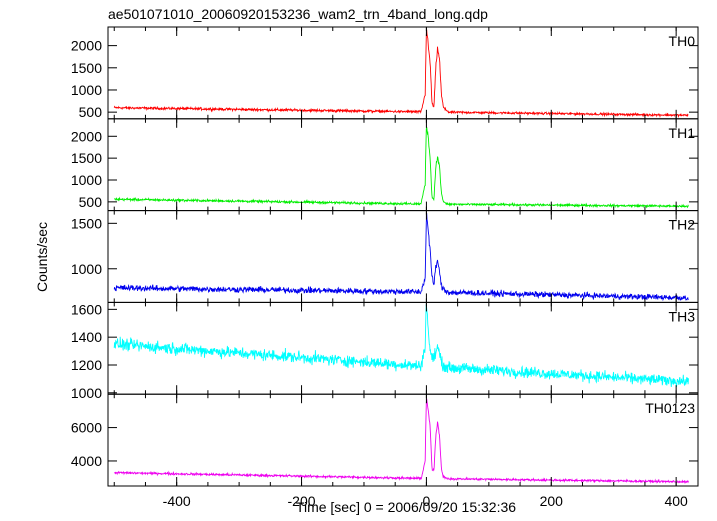  What do you see at coordinates (682, 133) in the screenshot?
I see `panel-label: TH1` at bounding box center [682, 133].